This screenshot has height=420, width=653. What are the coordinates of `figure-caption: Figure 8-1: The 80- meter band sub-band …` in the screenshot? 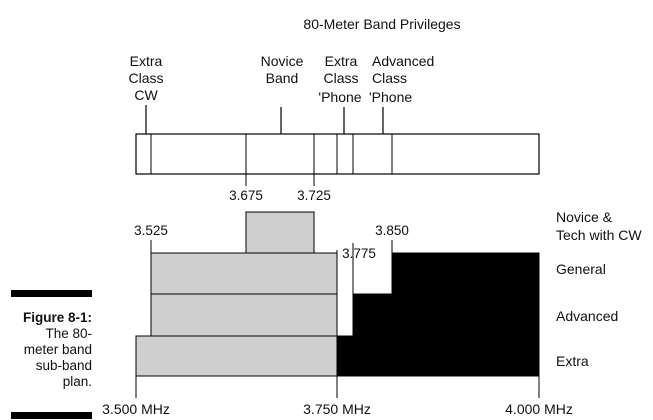 It's located at (46, 350).